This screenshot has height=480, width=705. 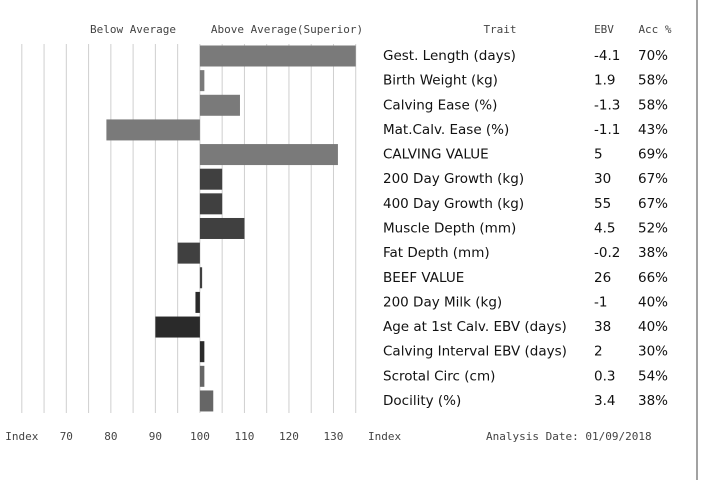 I want to click on x-tick-label: 110, so click(x=244, y=436).